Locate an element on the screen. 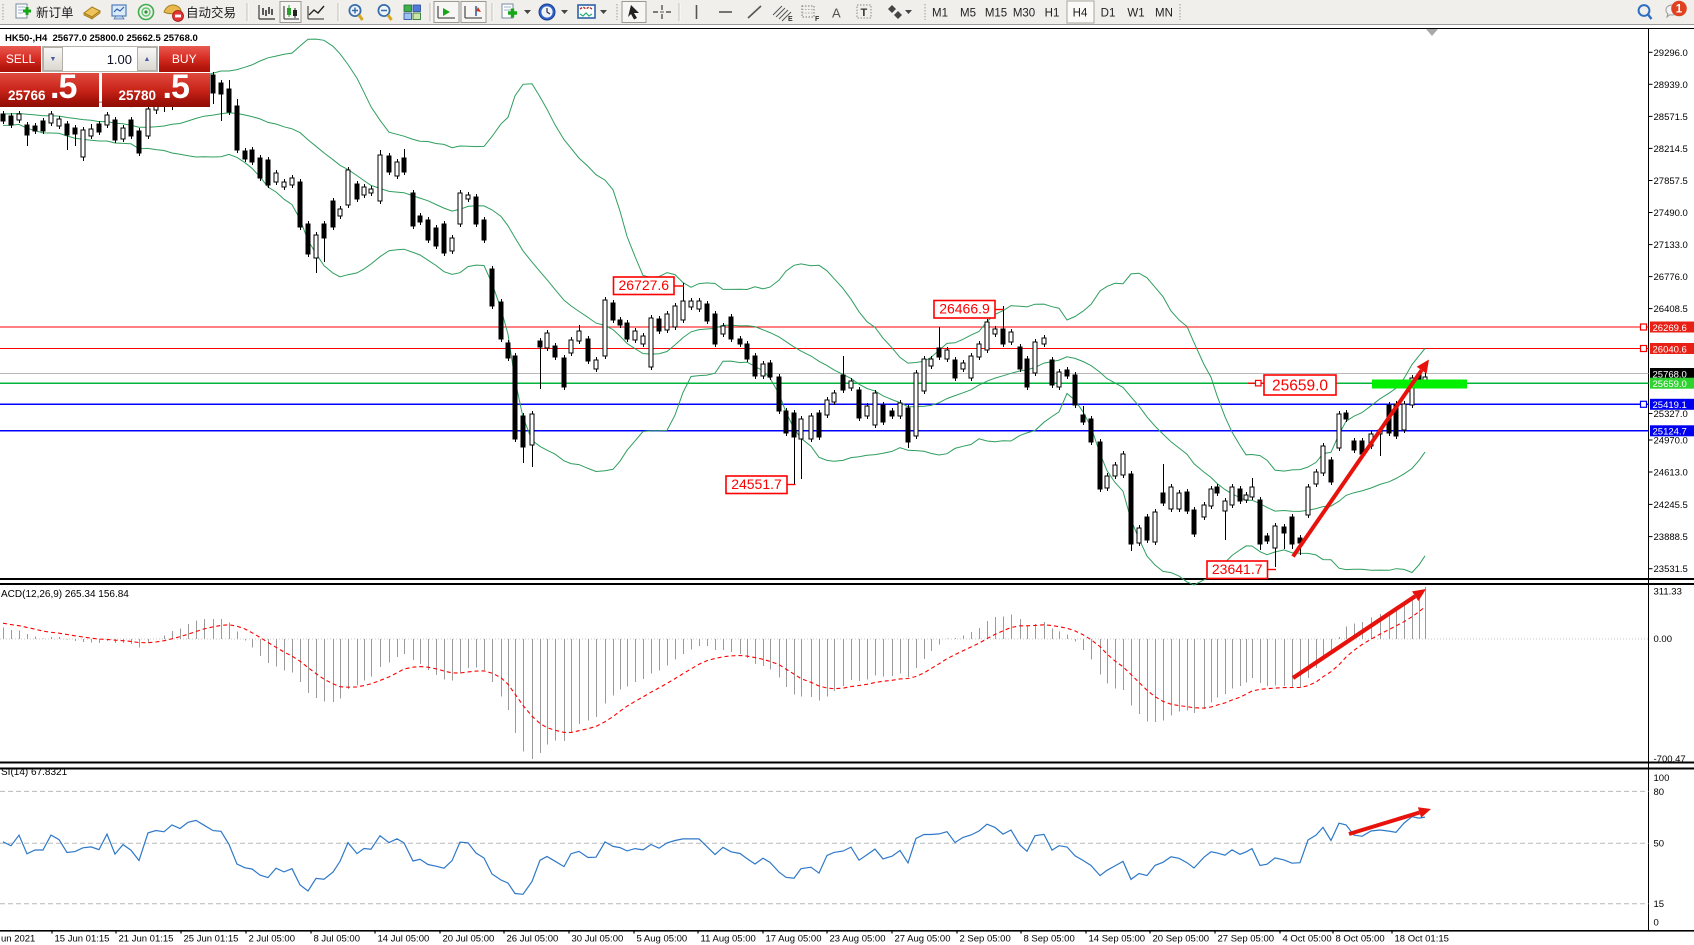 This screenshot has height=945, width=1694. svg-text: 15 is located at coordinates (1659, 904).